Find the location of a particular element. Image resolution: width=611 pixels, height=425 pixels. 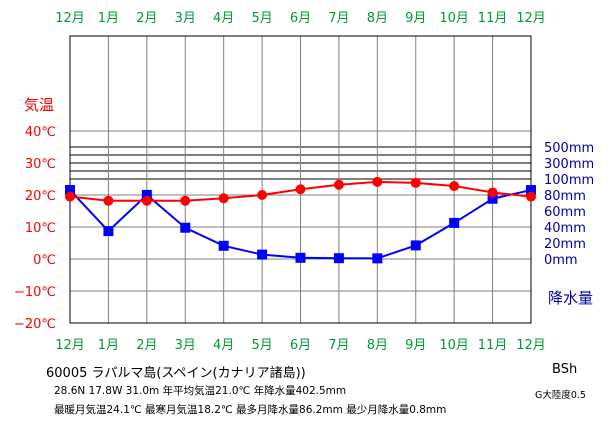

bottom-month-label: 7月 is located at coordinates (338, 345).